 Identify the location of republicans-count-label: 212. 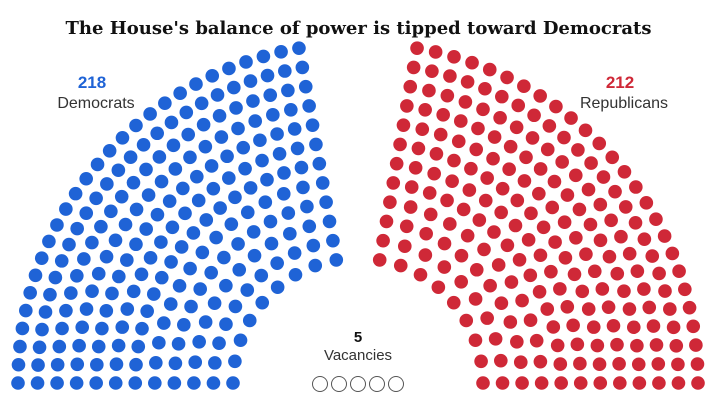
(620, 82).